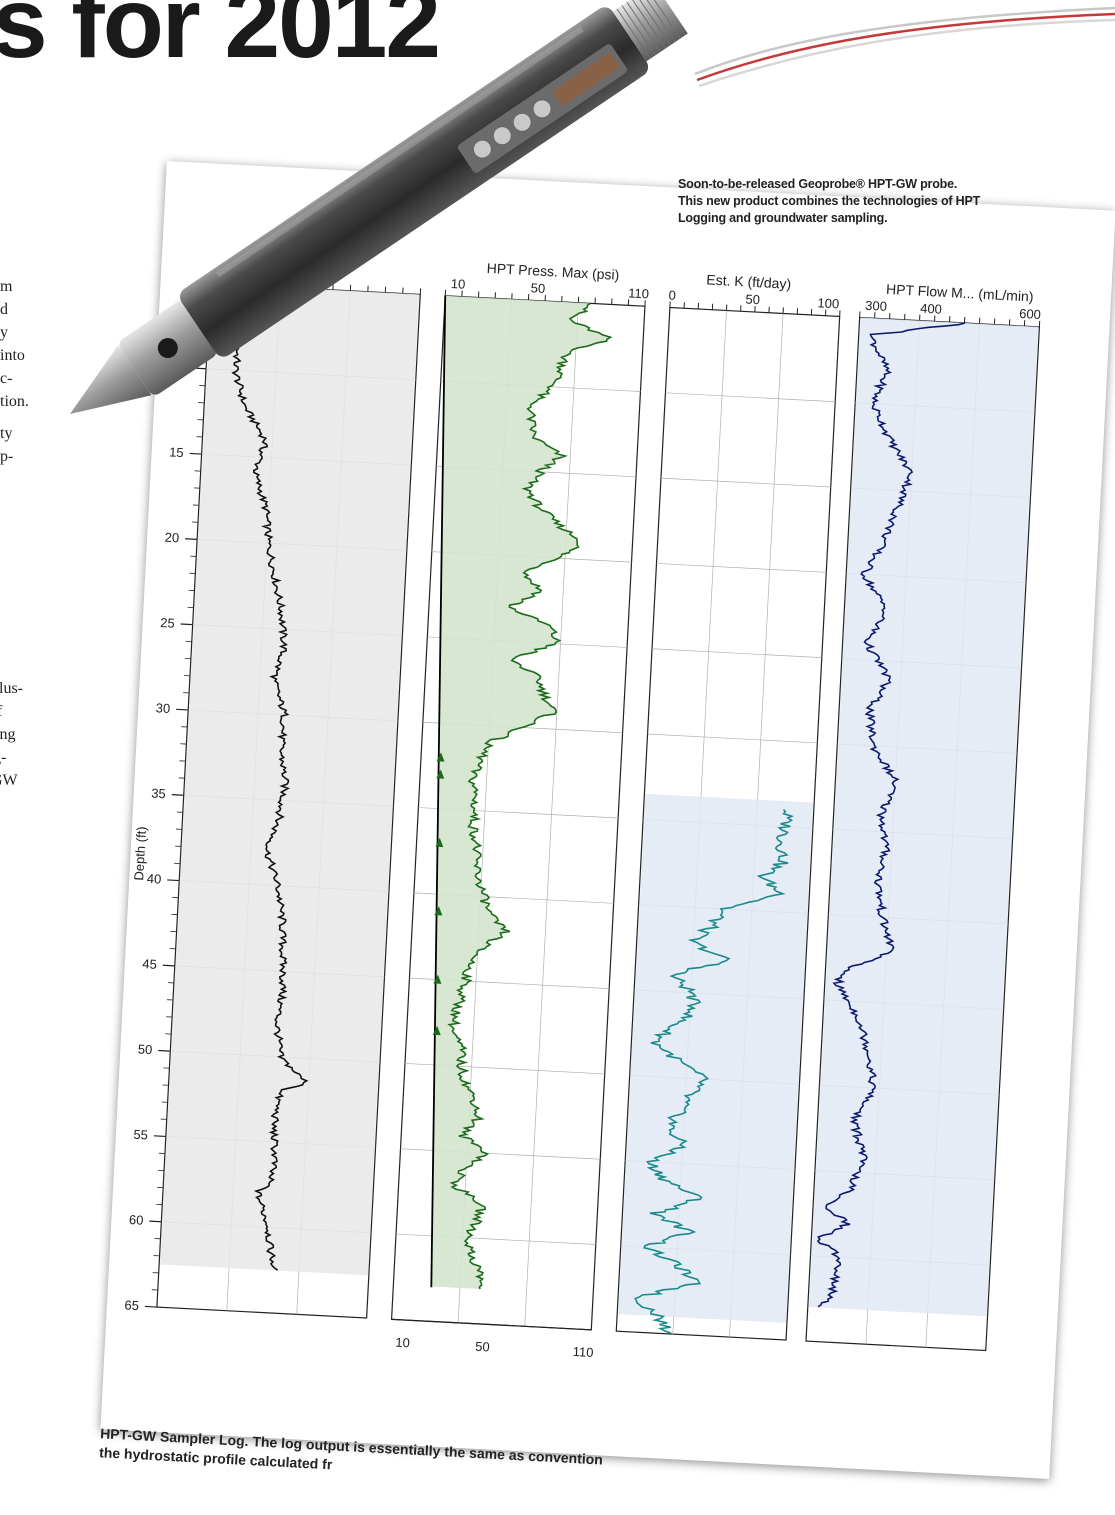 The height and width of the screenshot is (1515, 1115). What do you see at coordinates (8, 734) in the screenshot?
I see `body-text-line: ing` at bounding box center [8, 734].